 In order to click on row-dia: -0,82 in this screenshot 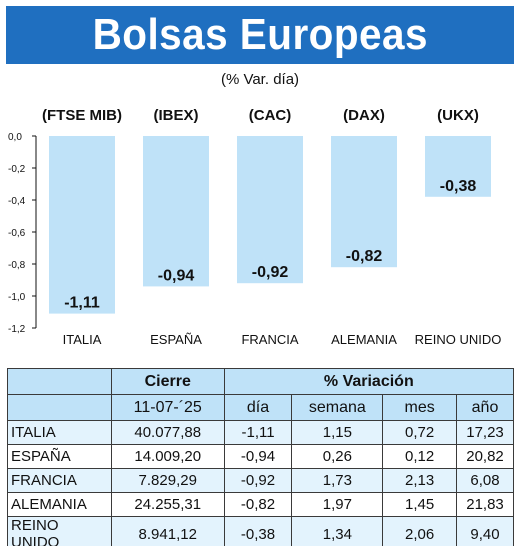, I will do `click(258, 504)`.